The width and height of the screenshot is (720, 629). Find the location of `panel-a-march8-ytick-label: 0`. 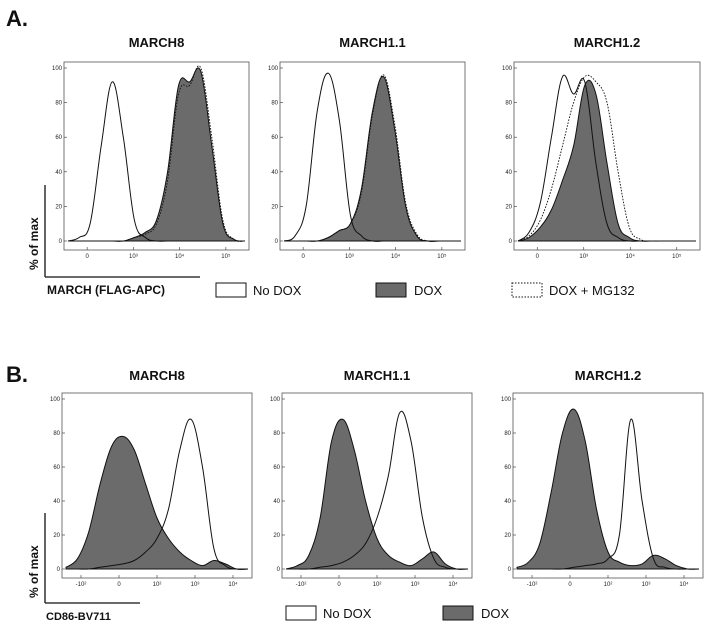

panel-a-march8-ytick-label: 0 is located at coordinates (61, 242).